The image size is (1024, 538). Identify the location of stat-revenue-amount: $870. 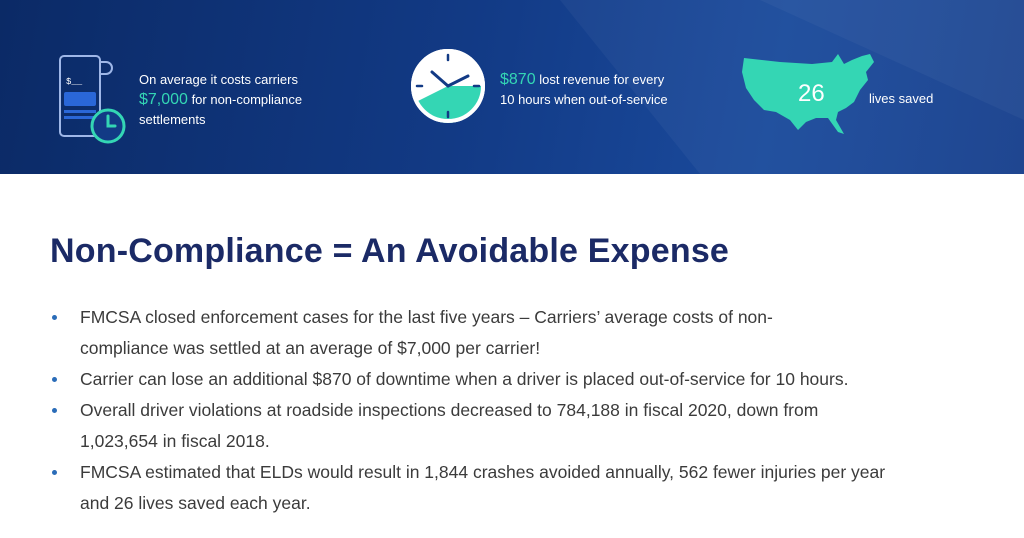
(518, 79).